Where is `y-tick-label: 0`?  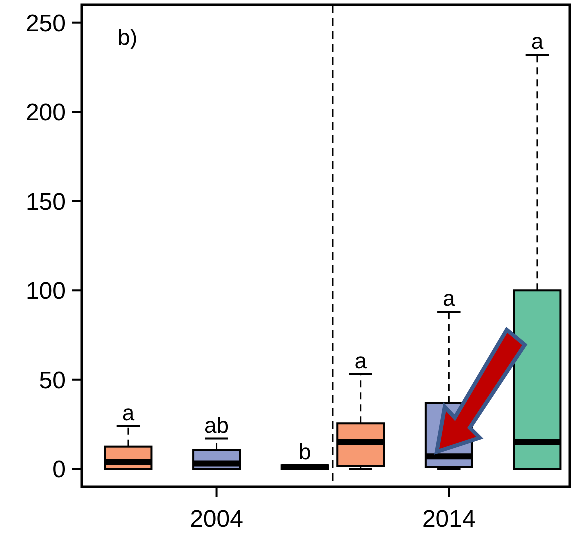 y-tick-label: 0 is located at coordinates (59, 470).